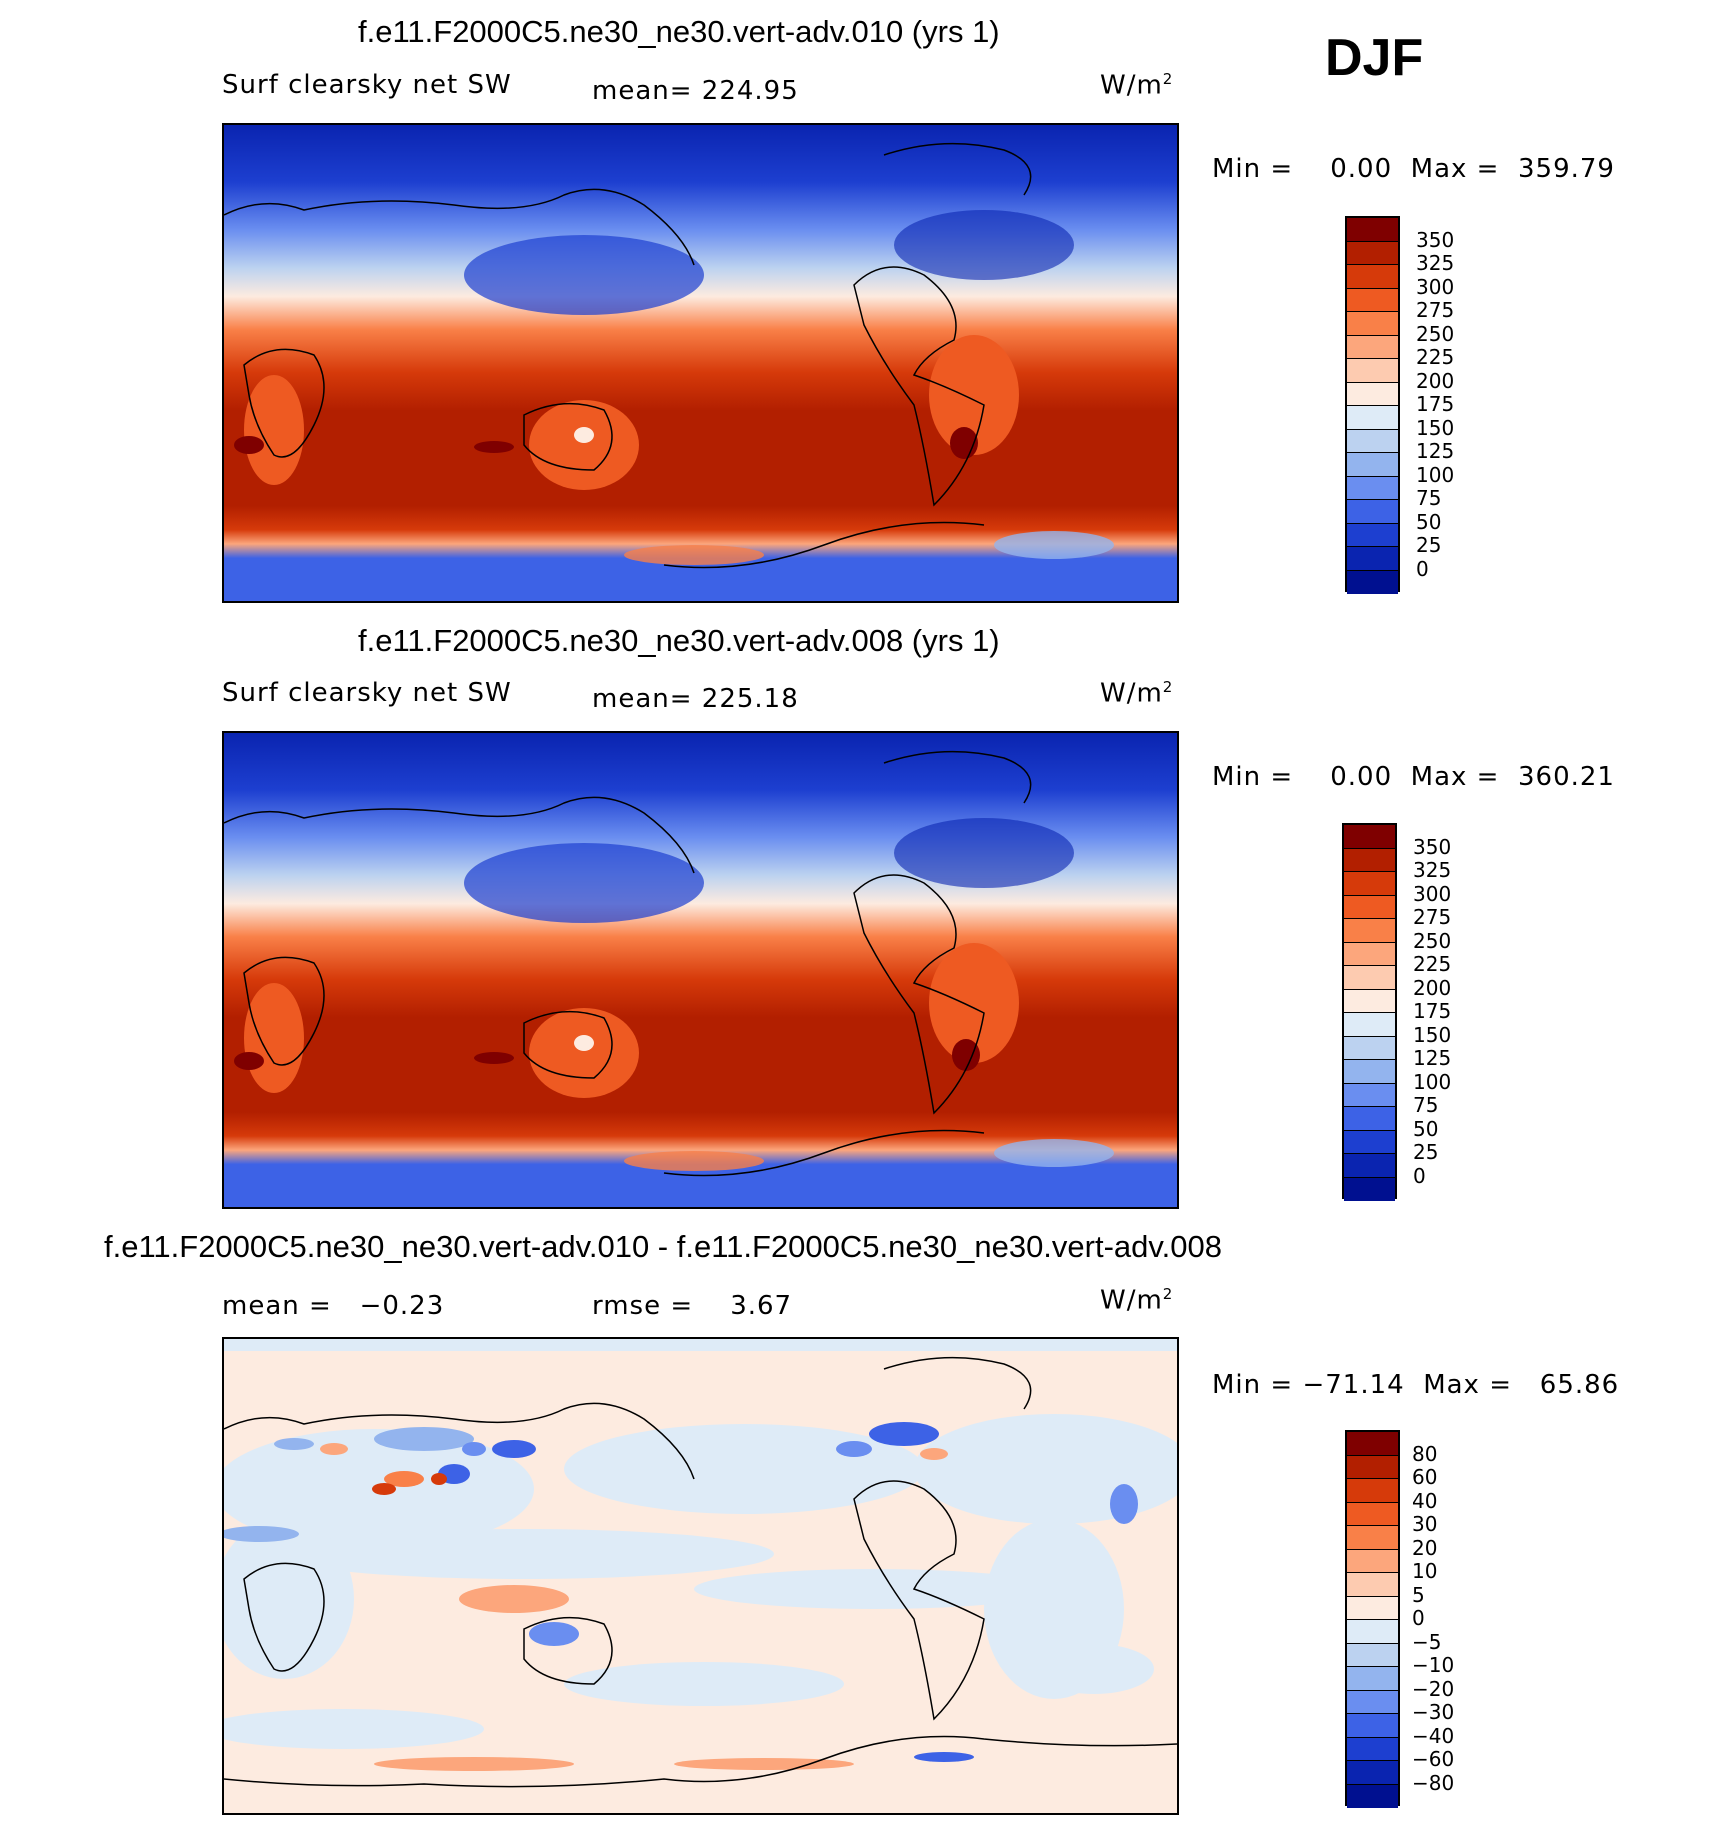 The width and height of the screenshot is (1710, 1836). Describe the element at coordinates (700, 1576) in the screenshot. I see `panel-3-map` at that location.